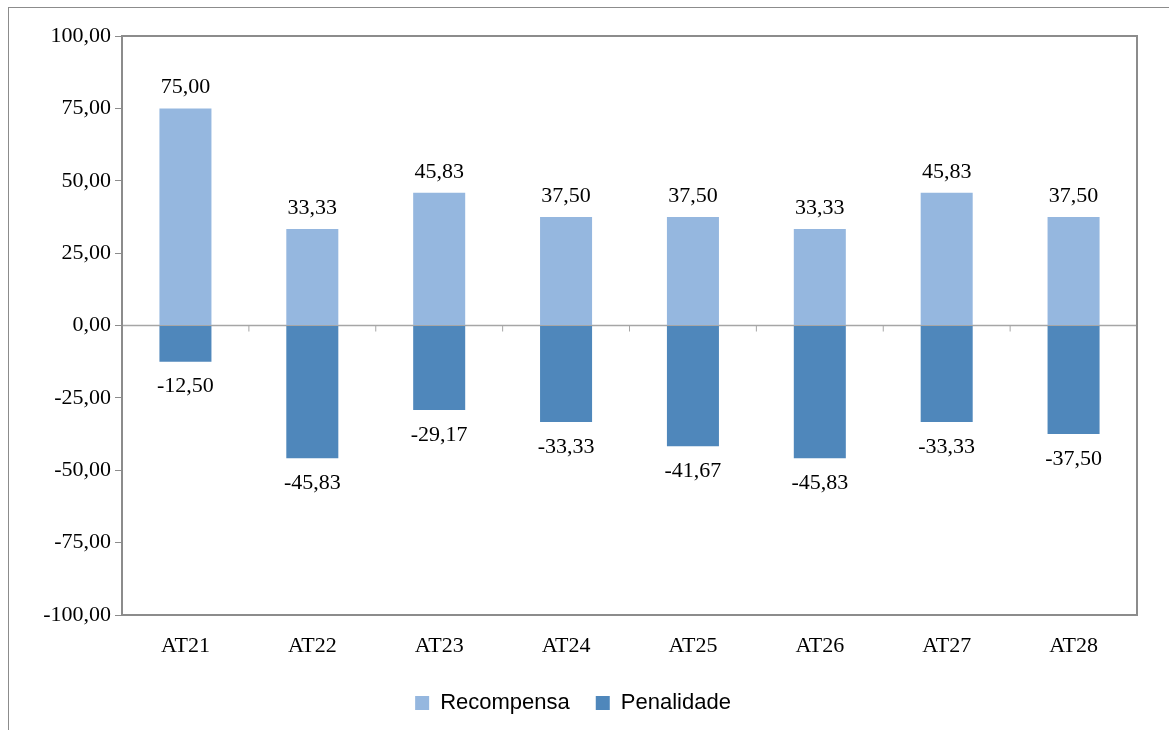  What do you see at coordinates (566, 644) in the screenshot?
I see `x-tick-label: AT24` at bounding box center [566, 644].